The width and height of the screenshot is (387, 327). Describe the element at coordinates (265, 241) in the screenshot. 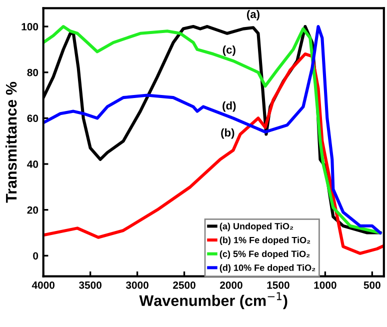

I see `legend-label: (b) 1% Fe doped TiO₂` at that location.